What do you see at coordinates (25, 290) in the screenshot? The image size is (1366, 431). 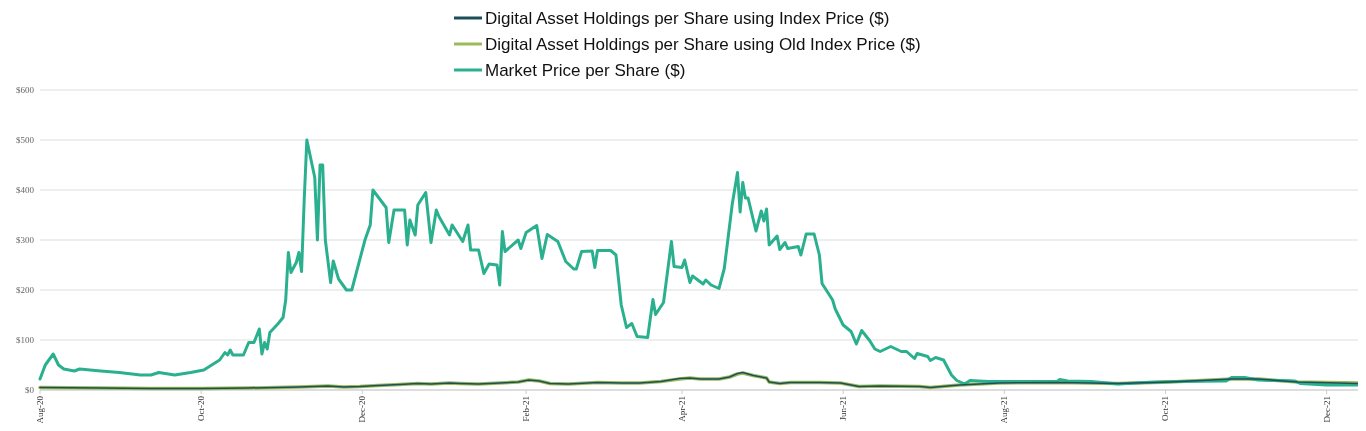 I see `y-tick-label: $200` at bounding box center [25, 290].